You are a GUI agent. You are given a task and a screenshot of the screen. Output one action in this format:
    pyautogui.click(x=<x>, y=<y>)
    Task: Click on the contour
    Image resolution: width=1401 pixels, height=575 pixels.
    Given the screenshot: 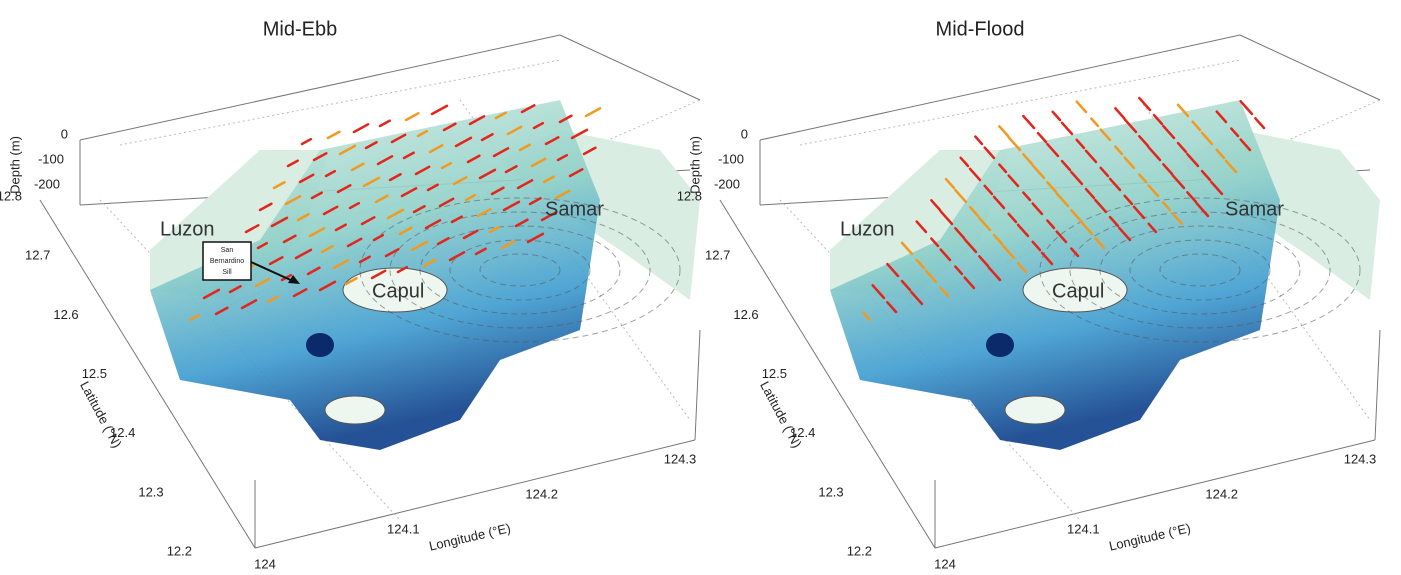 What is the action you would take?
    pyautogui.click(x=1200, y=270)
    